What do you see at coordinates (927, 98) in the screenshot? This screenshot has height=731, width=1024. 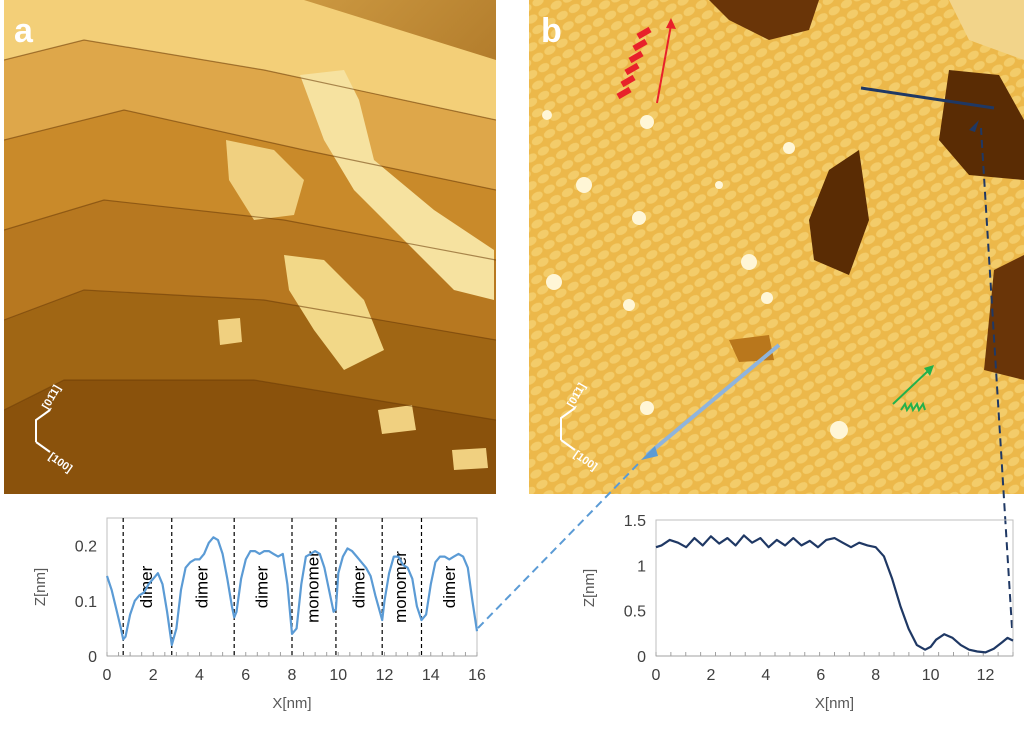 I see `profile-line-right` at bounding box center [927, 98].